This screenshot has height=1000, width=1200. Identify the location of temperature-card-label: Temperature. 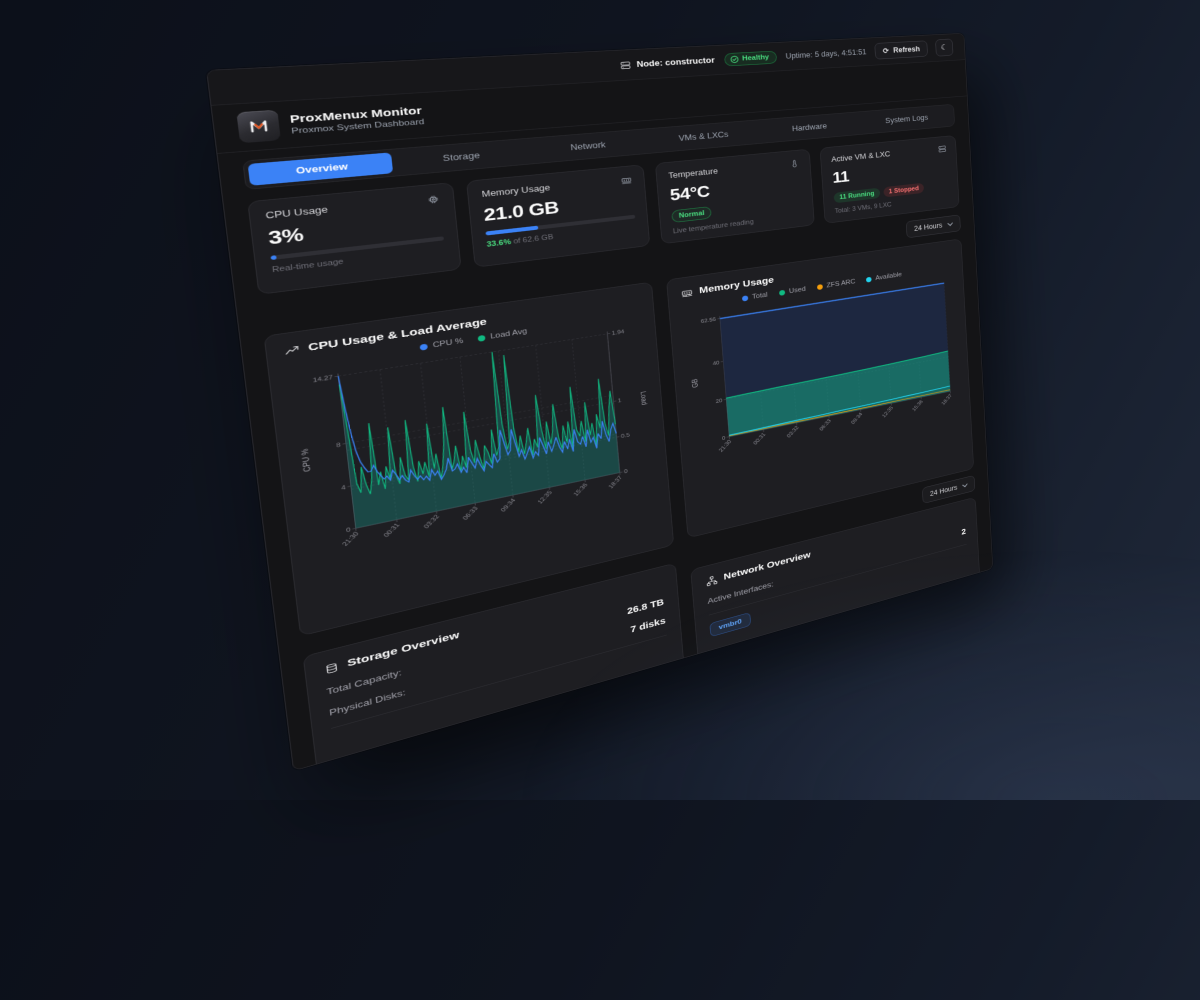
(693, 174).